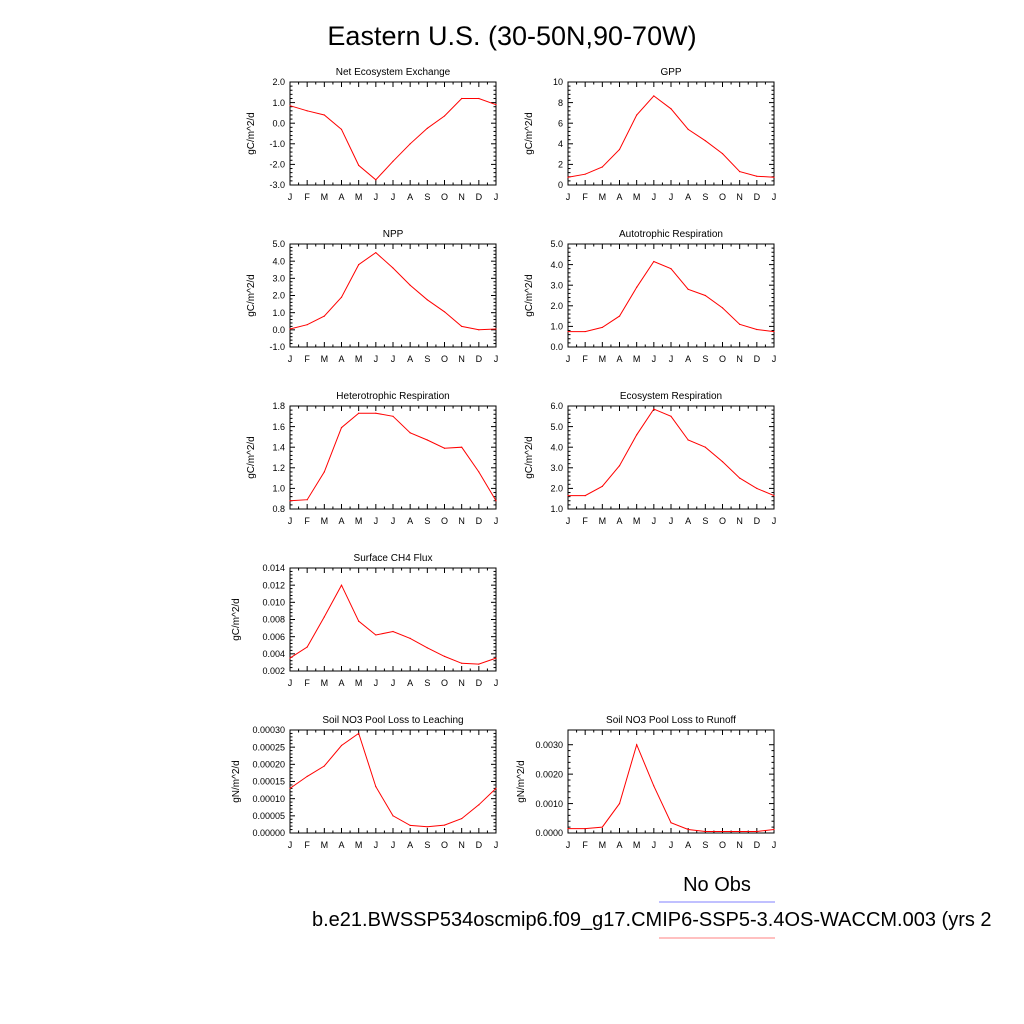 This screenshot has height=1024, width=1024. What do you see at coordinates (278, 447) in the screenshot?
I see `y-tick-label: 1.4` at bounding box center [278, 447].